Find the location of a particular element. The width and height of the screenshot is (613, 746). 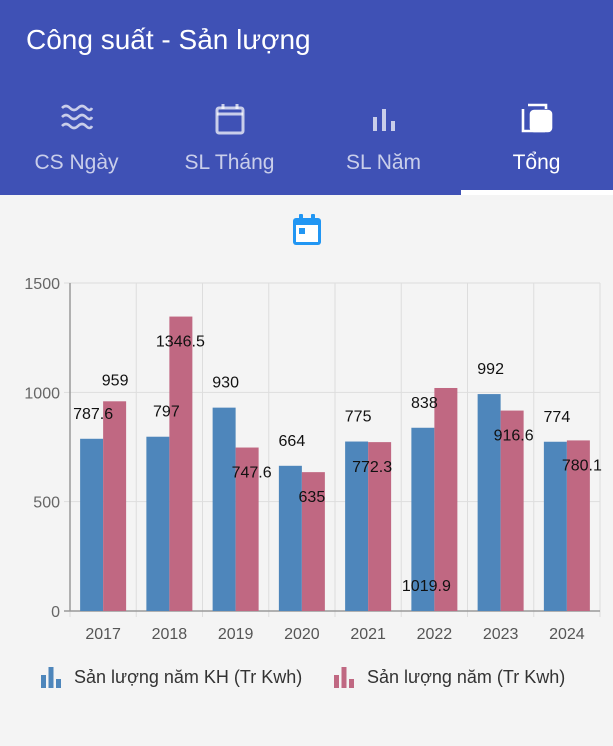

data-label: 775 is located at coordinates (358, 417).